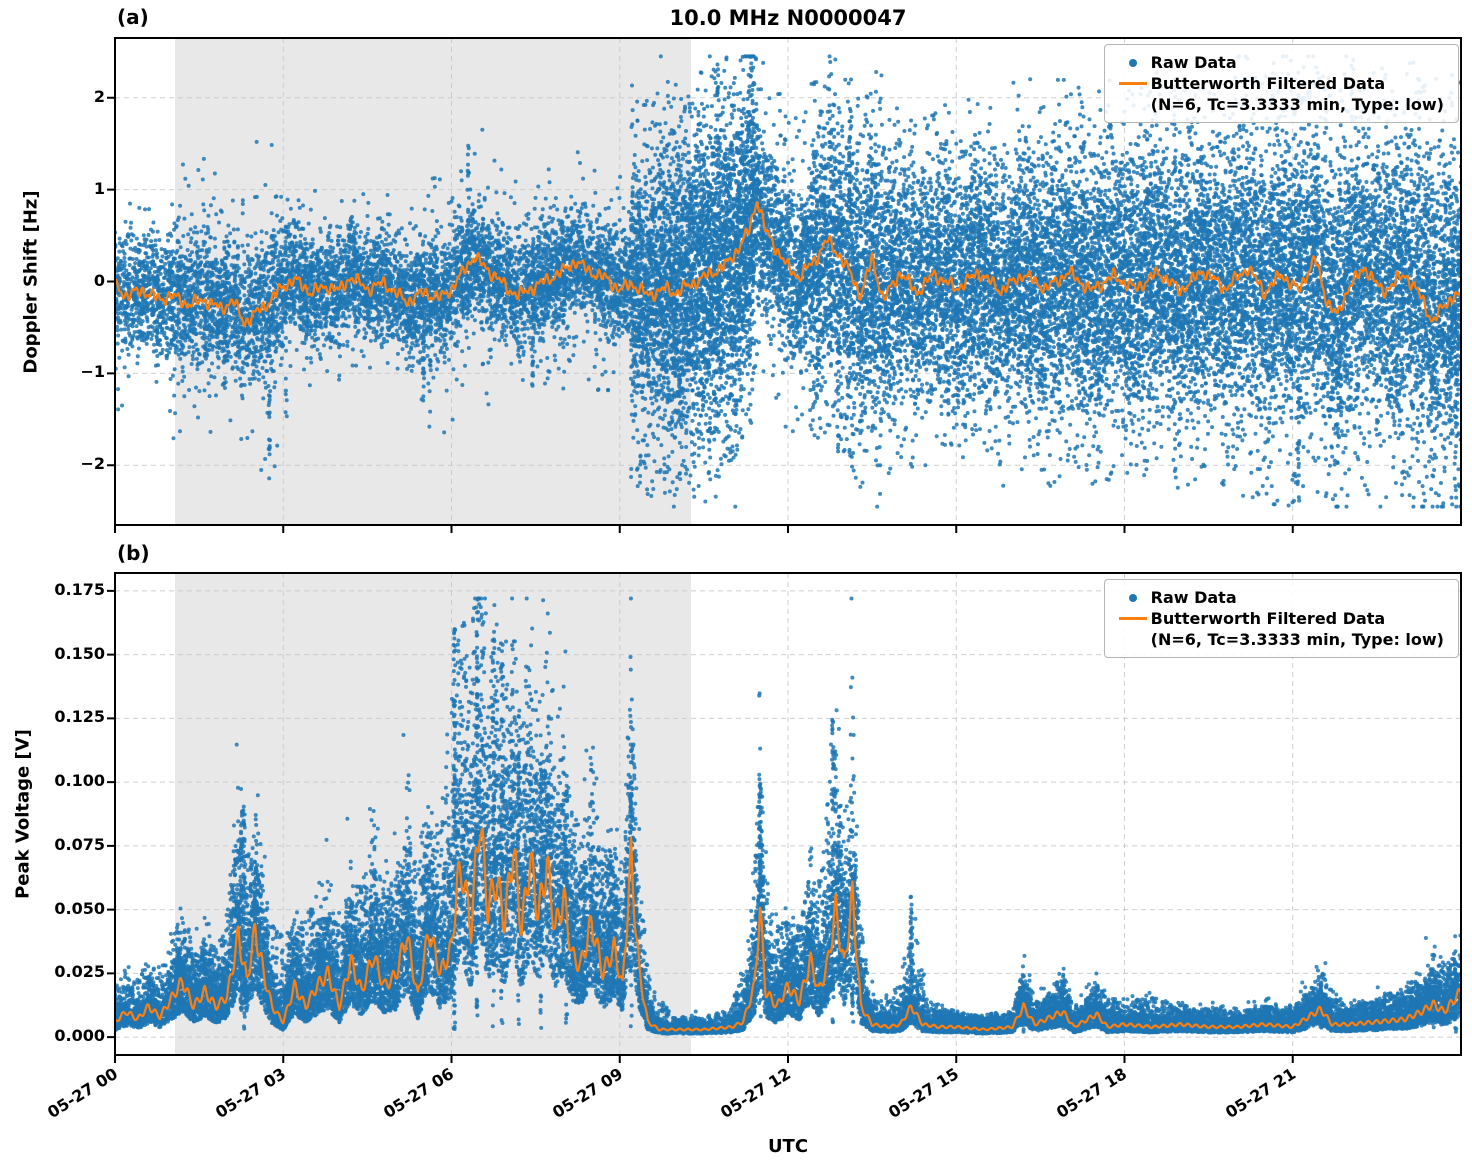  Describe the element at coordinates (99, 96) in the screenshot. I see `y-tick-label-a: 2` at that location.